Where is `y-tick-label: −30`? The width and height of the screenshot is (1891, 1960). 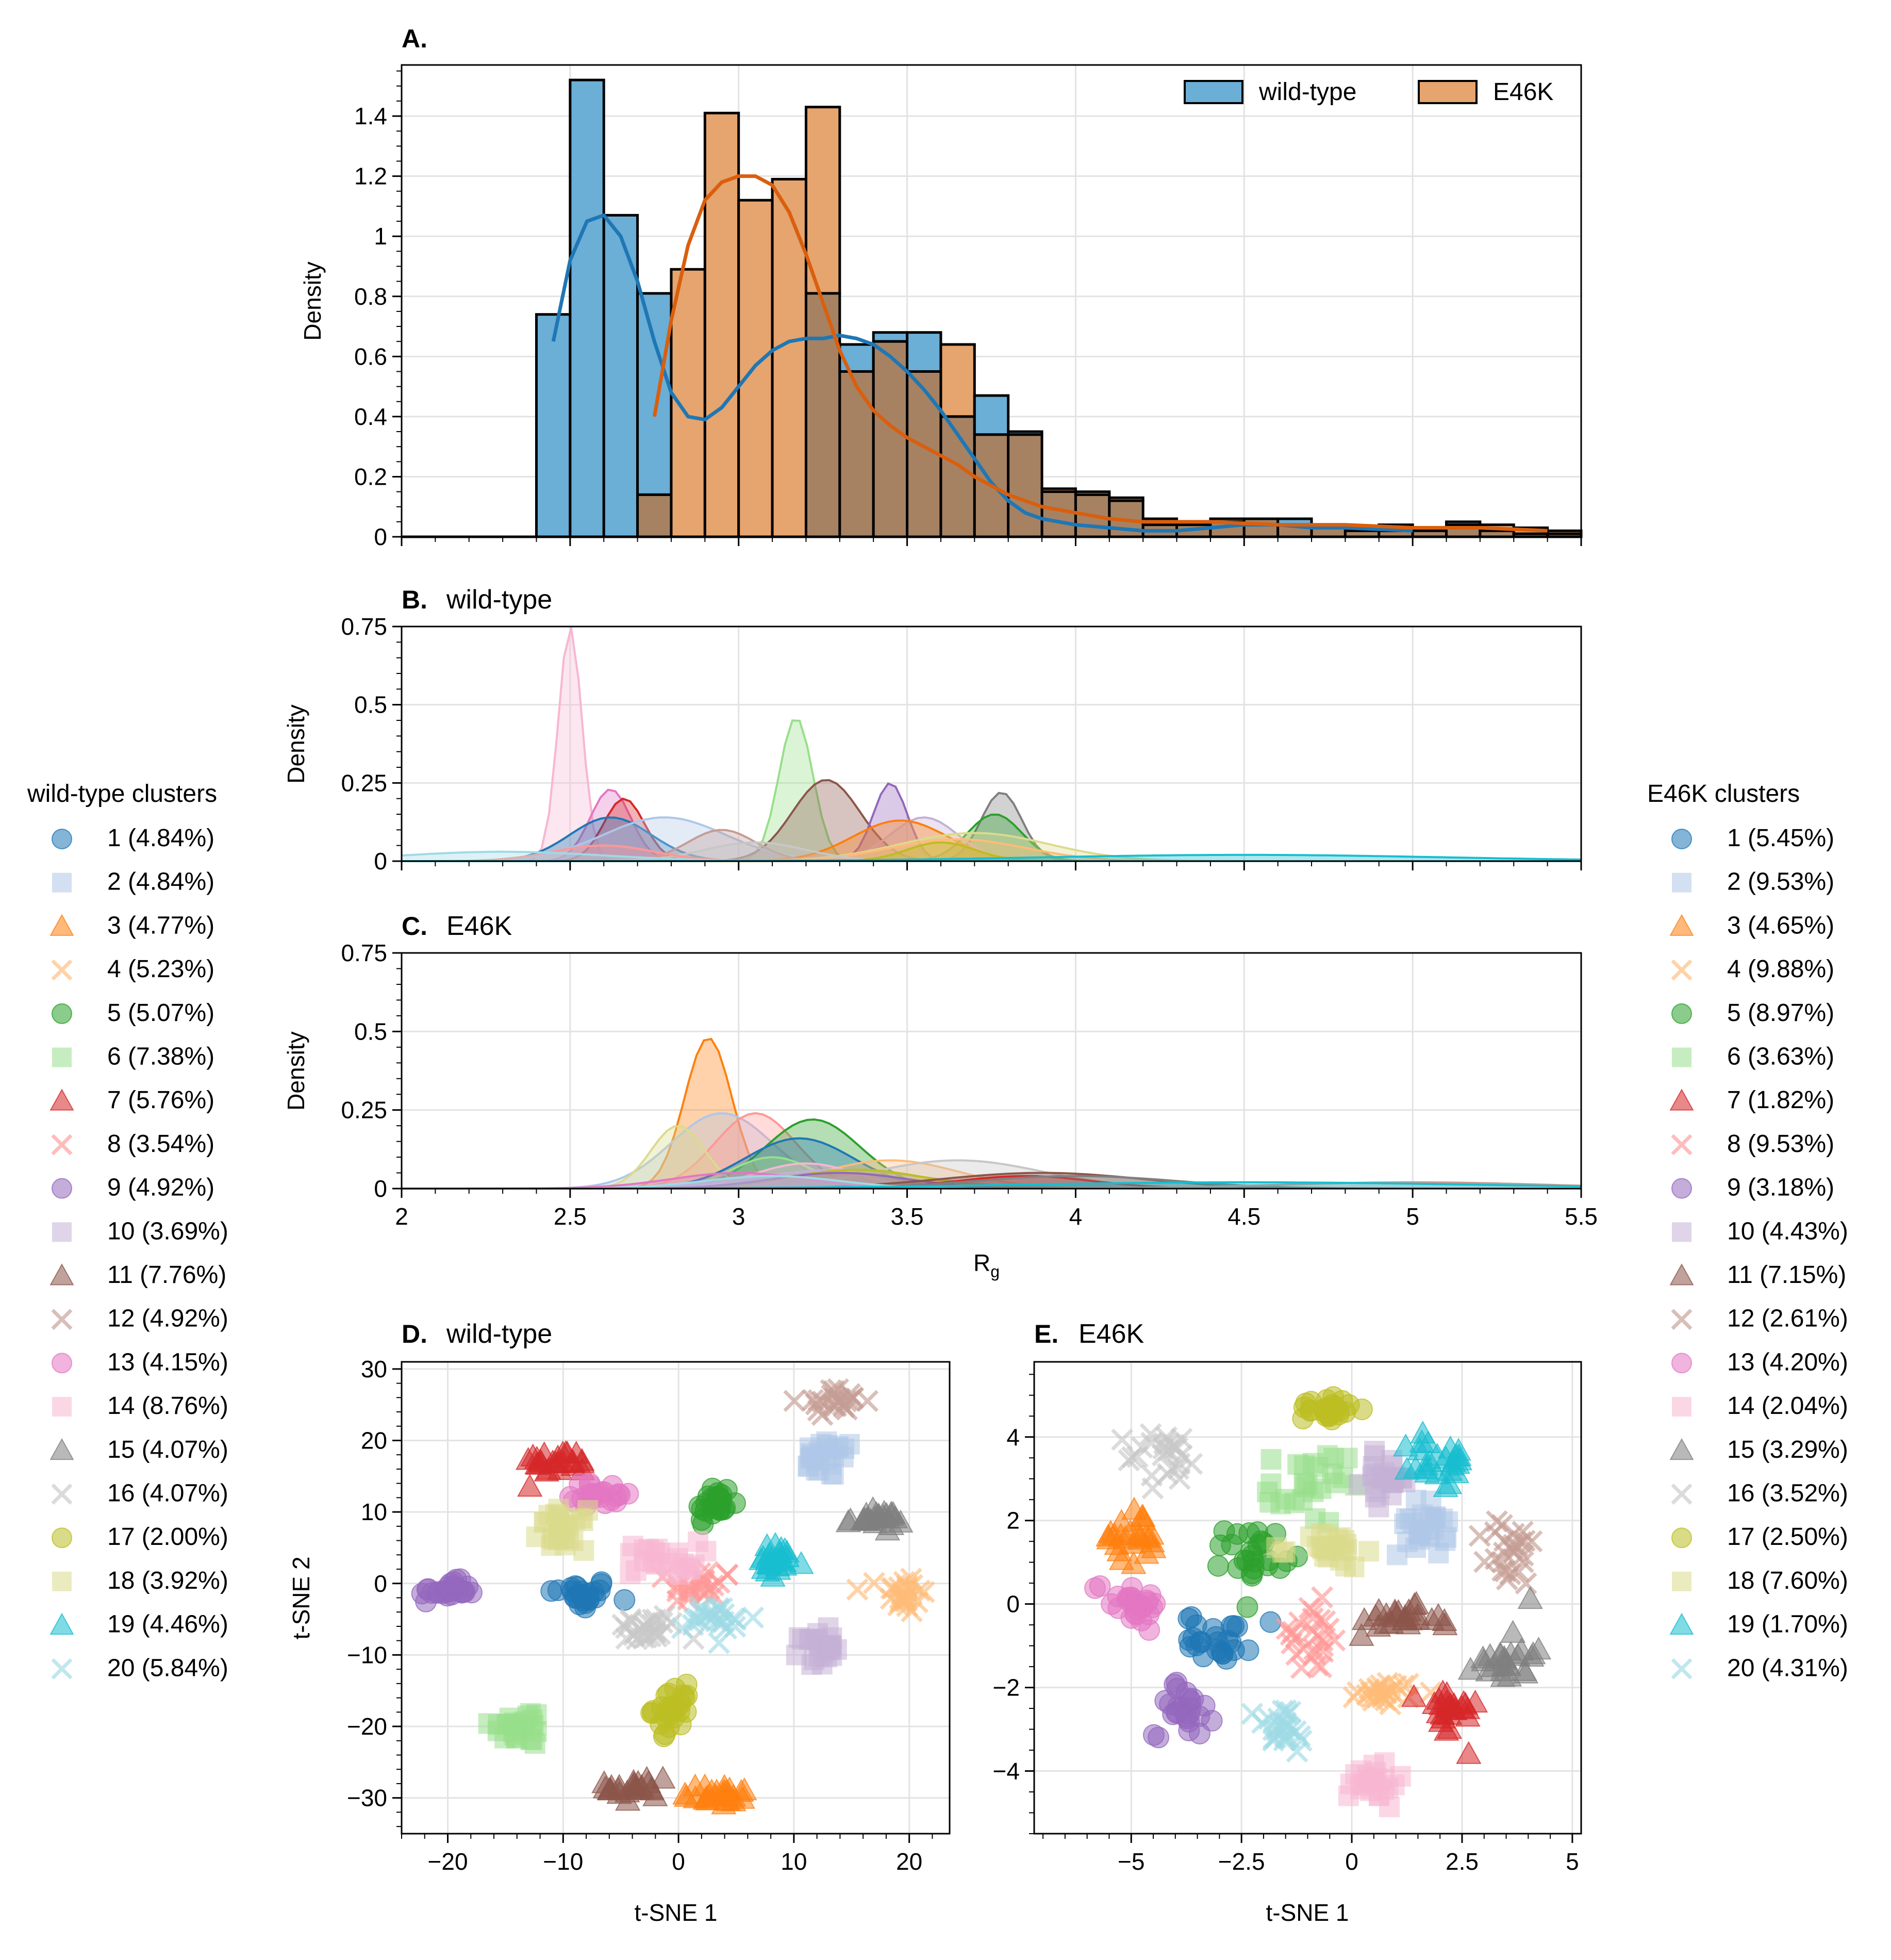 y-tick-label: −30 is located at coordinates (367, 1798).